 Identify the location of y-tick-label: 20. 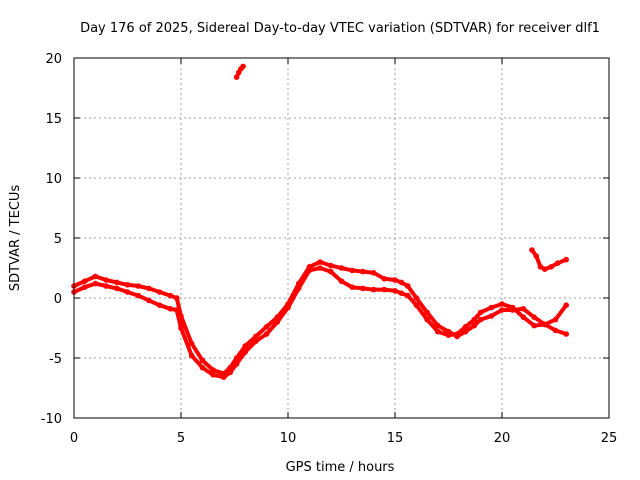
(53, 59).